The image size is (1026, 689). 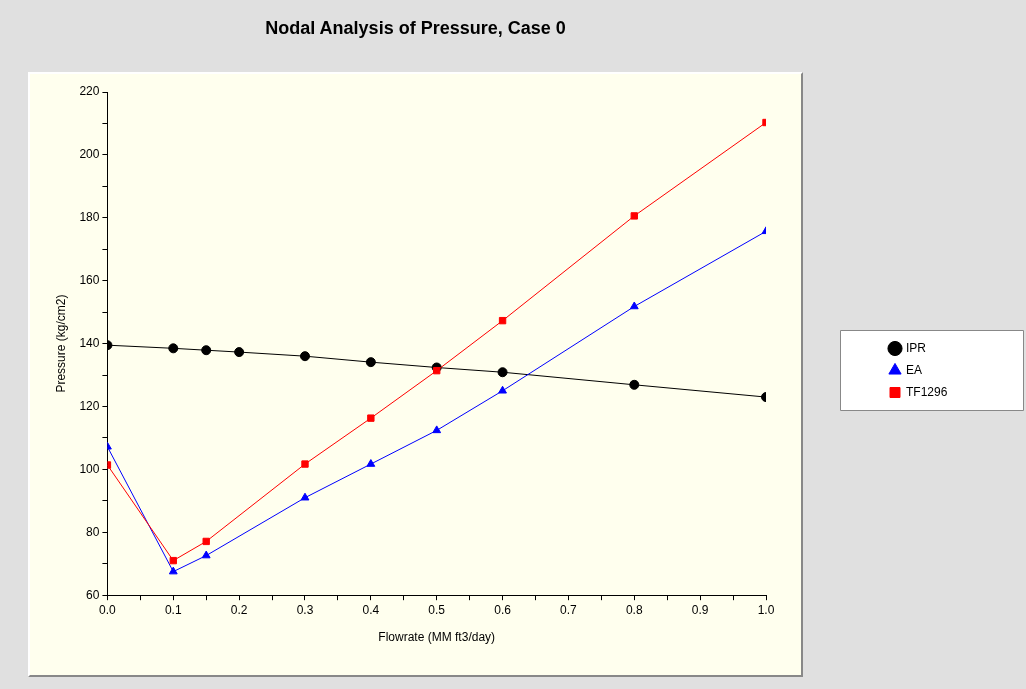 What do you see at coordinates (173, 609) in the screenshot?
I see `x-tick-label: 0.1` at bounding box center [173, 609].